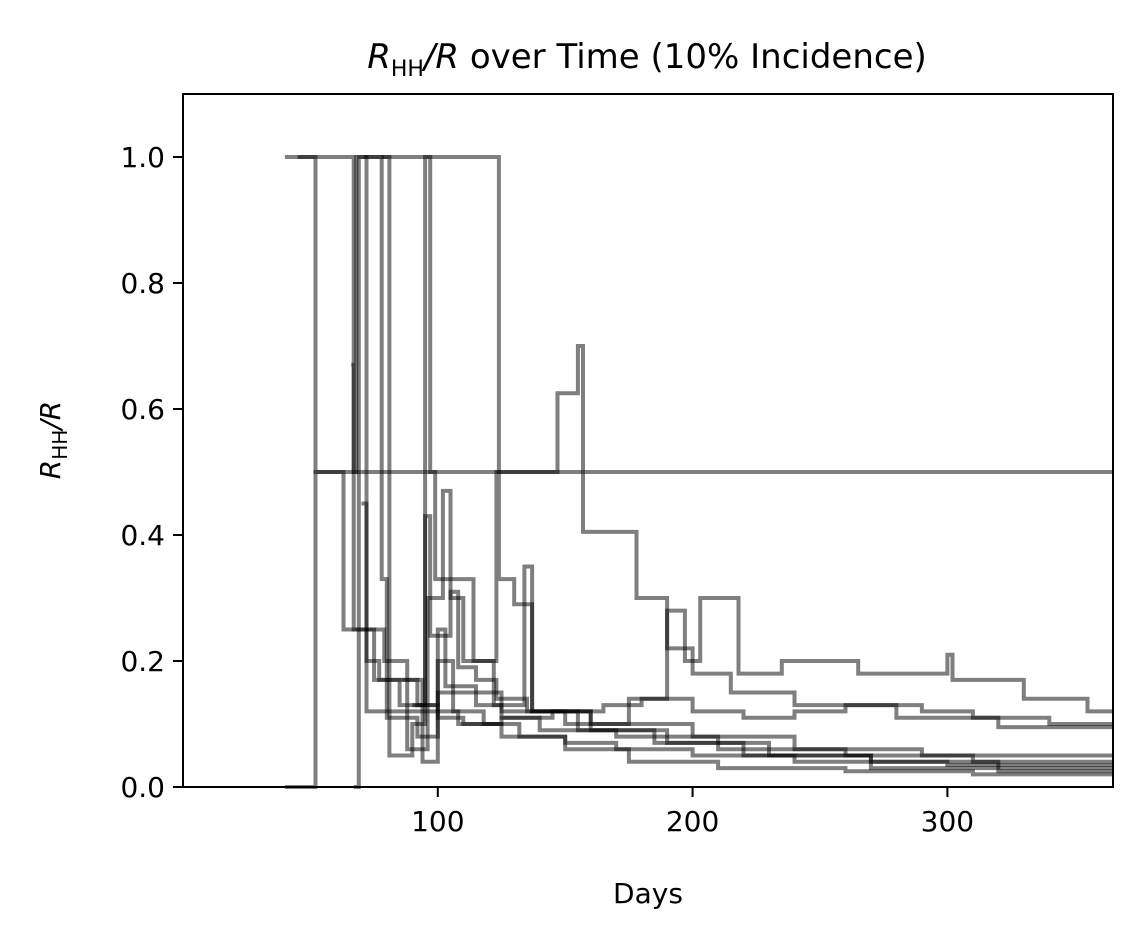 The height and width of the screenshot is (943, 1142). Describe the element at coordinates (947, 821) in the screenshot. I see `x-tick-label-300: 300` at that location.